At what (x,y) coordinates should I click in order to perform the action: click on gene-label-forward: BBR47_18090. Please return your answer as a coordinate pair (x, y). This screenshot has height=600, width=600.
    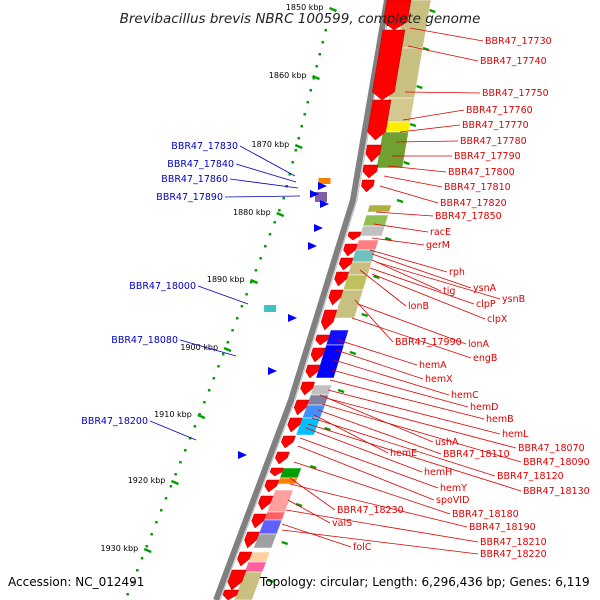
    Looking at the image, I should click on (556, 462).